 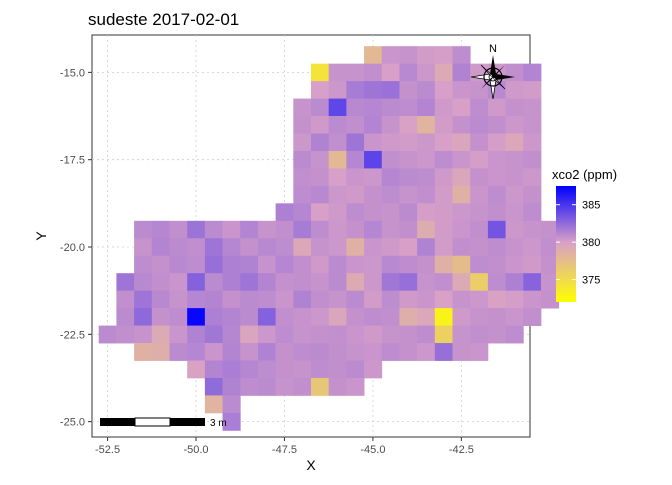 What do you see at coordinates (284, 446) in the screenshot?
I see `x-axis: -52.5 -50.0 -47.5 -45.0 -42.5` at bounding box center [284, 446].